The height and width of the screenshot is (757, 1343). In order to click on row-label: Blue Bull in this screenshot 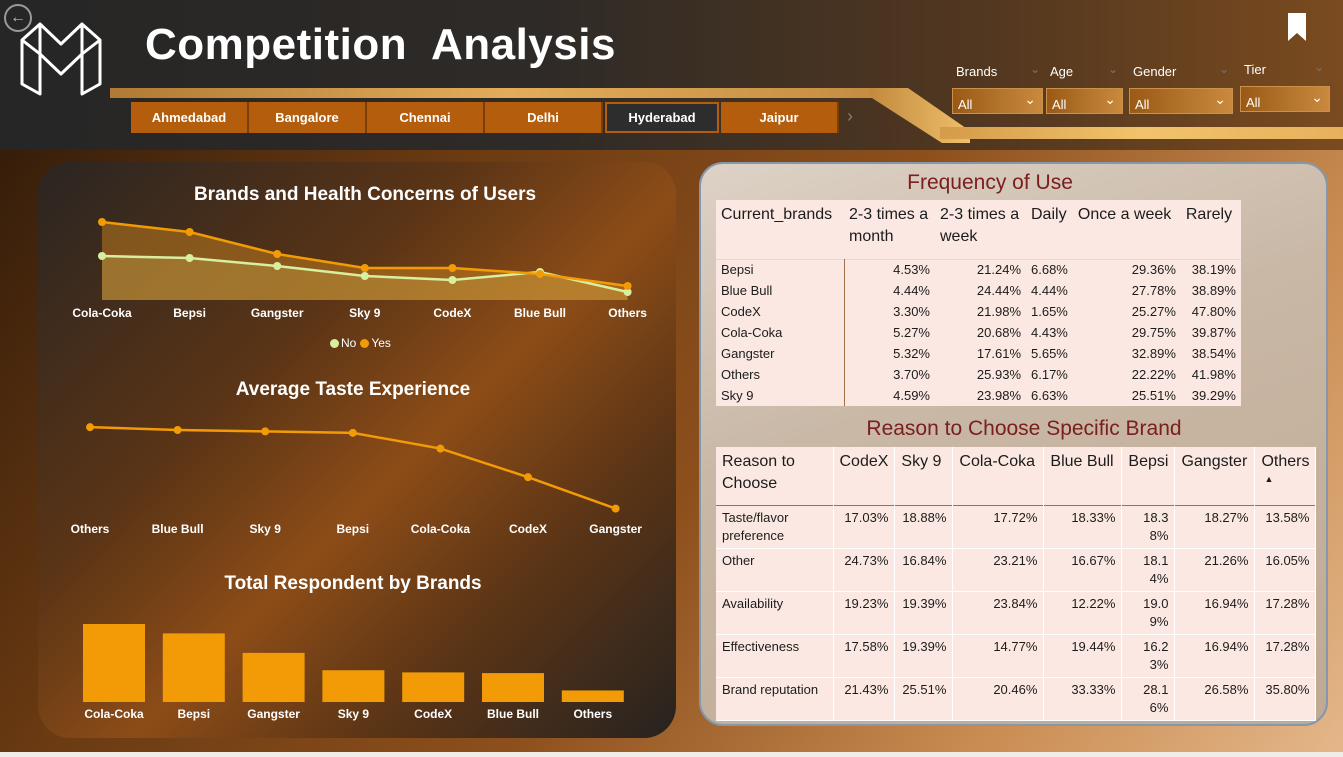, I will do `click(780, 290)`.